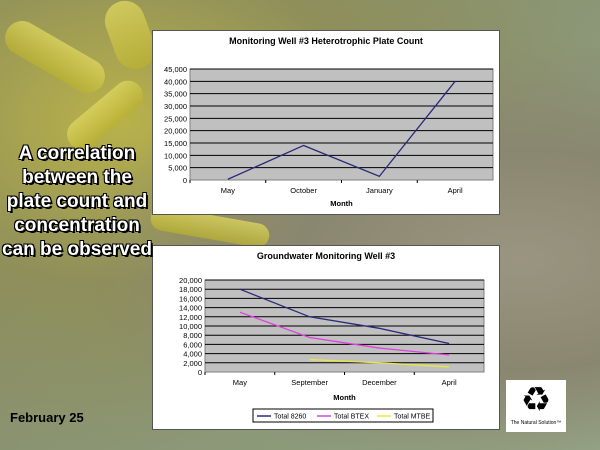 This screenshot has height=450, width=600. Describe the element at coordinates (192, 363) in the screenshot. I see `y-tick-label: 2,000` at that location.